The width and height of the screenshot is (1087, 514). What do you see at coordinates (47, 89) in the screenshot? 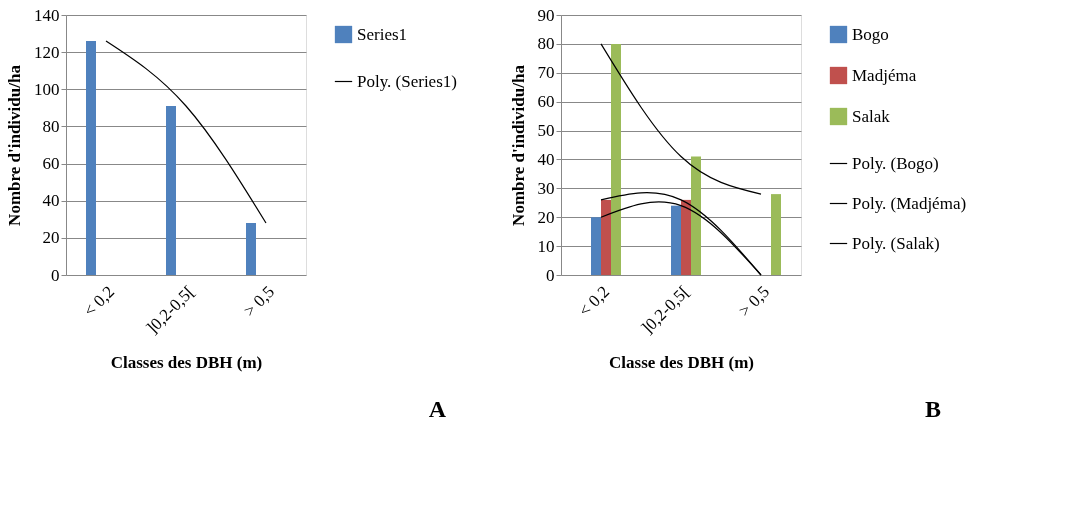
I see `y-tick-label: 100` at bounding box center [47, 89].